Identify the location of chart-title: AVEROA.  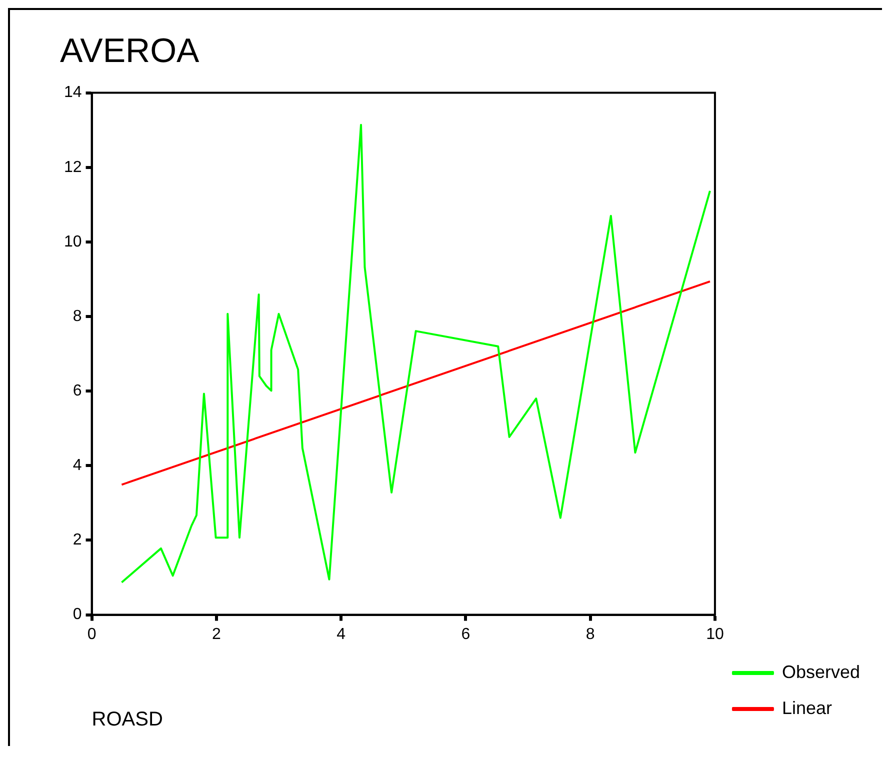
(130, 51).